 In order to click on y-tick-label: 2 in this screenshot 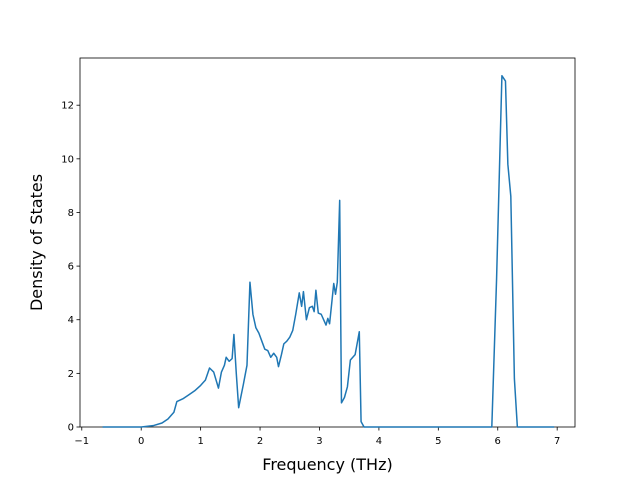, I will do `click(71, 374)`.